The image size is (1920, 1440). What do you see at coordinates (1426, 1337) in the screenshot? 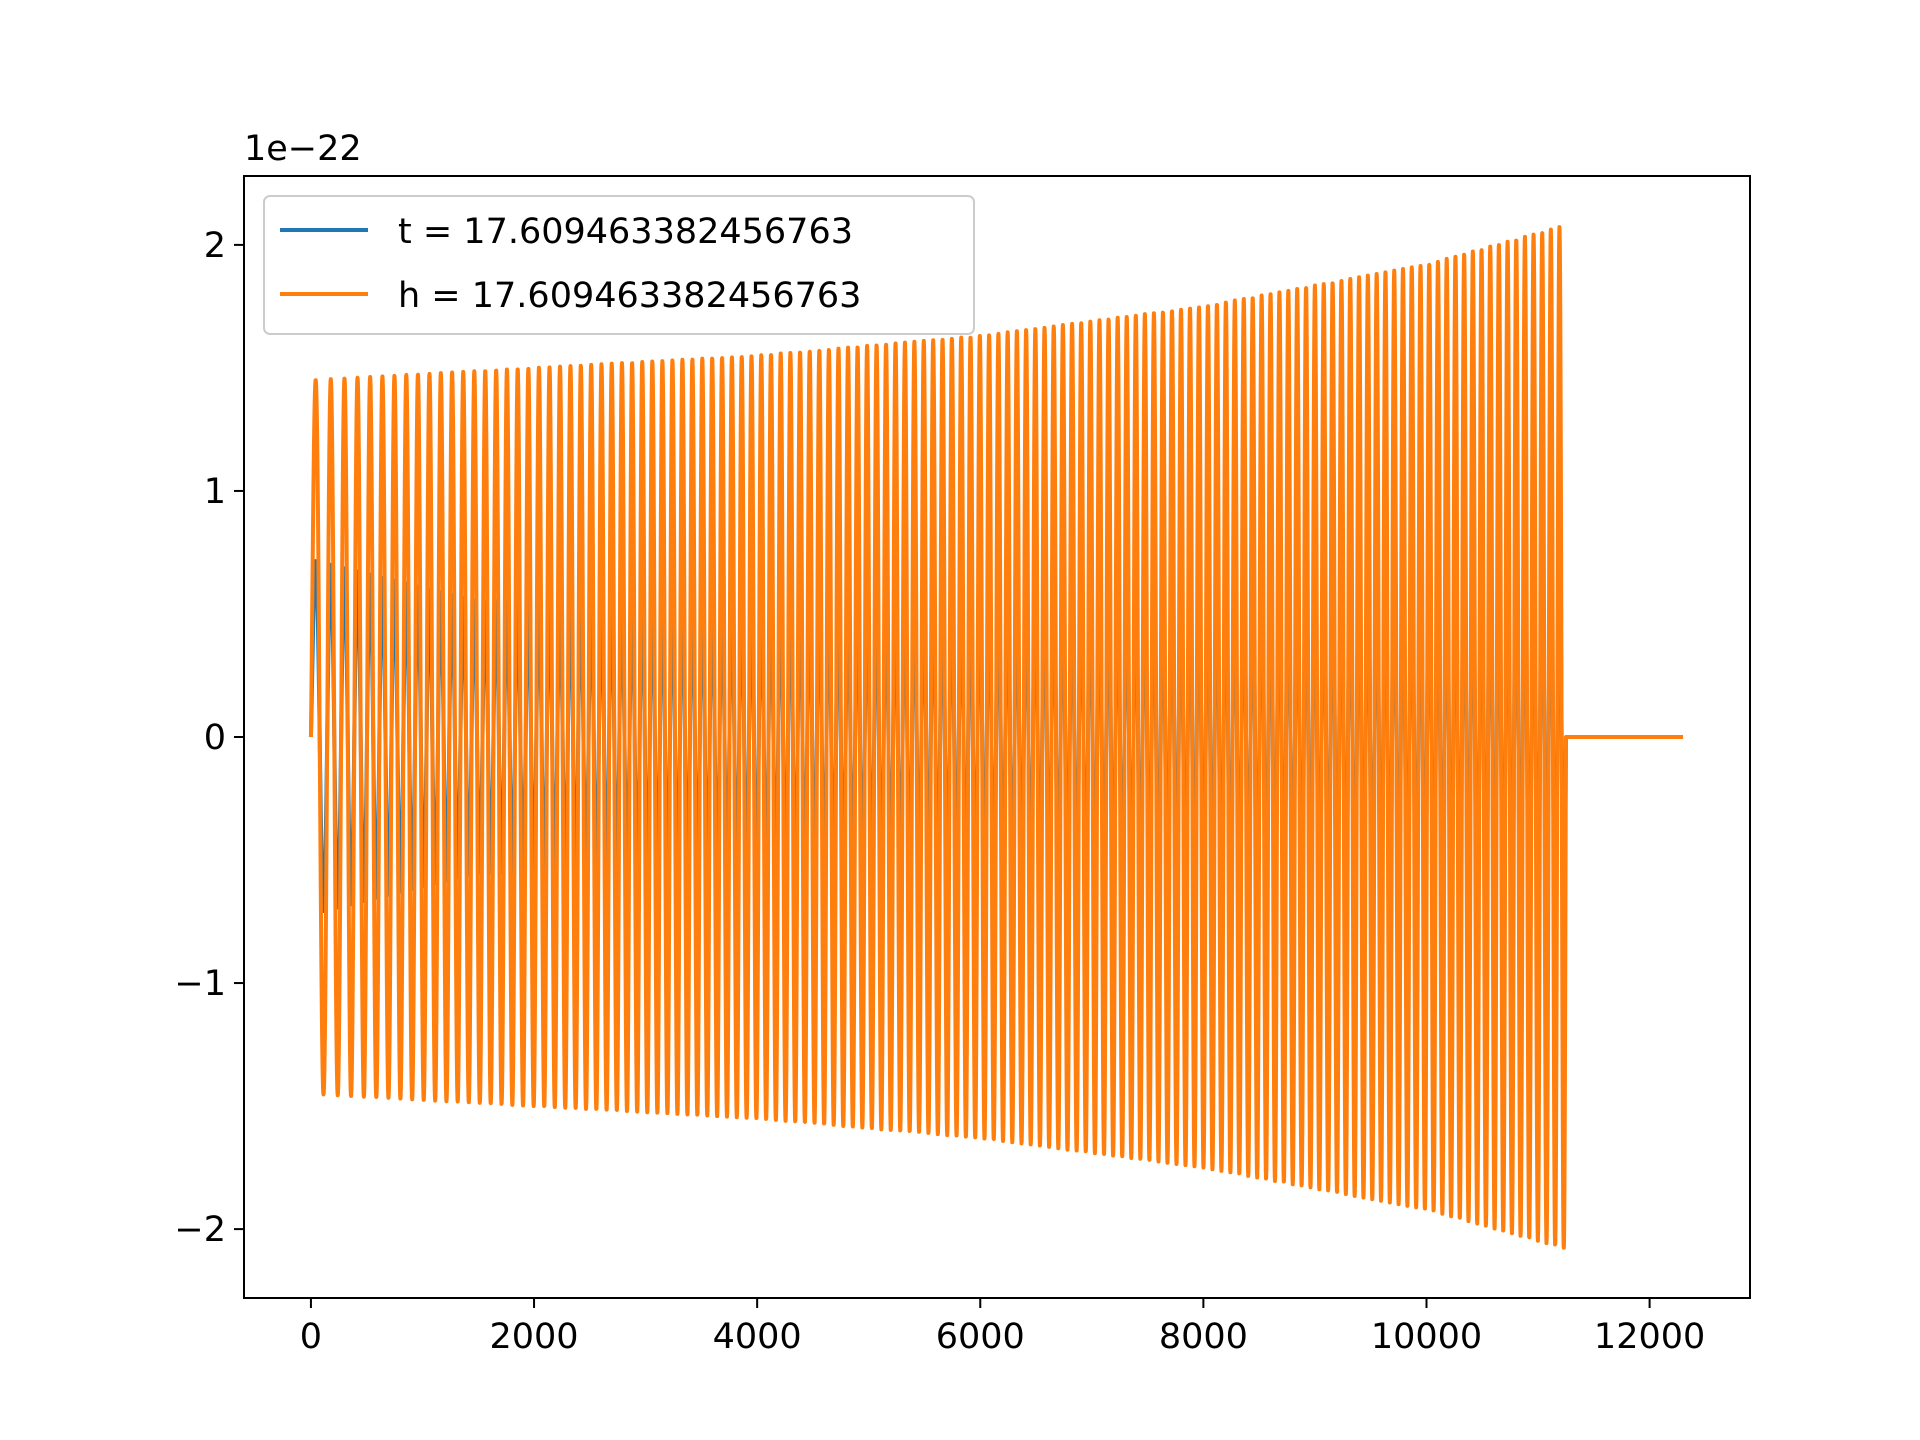
I see `x-tick-label: 10000` at bounding box center [1426, 1337].